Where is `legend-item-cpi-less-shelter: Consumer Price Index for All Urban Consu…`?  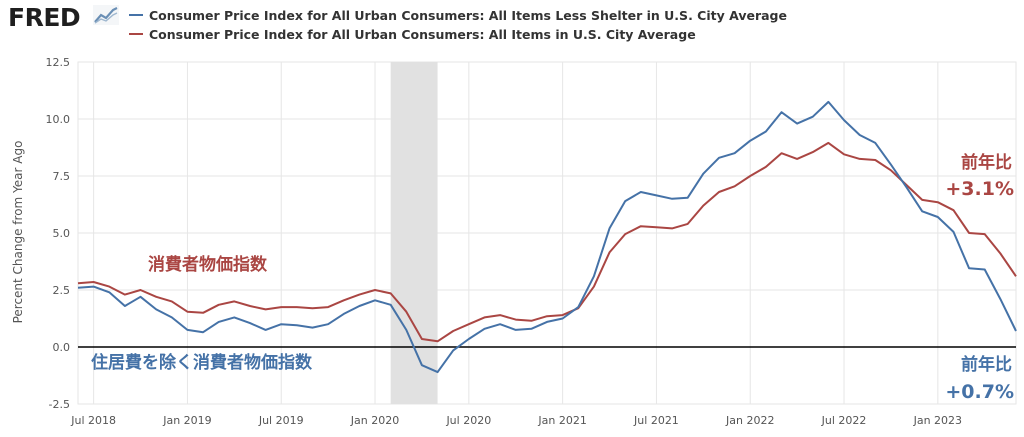 legend-item-cpi-less-shelter: Consumer Price Index for All Urban Consu… is located at coordinates (458, 15).